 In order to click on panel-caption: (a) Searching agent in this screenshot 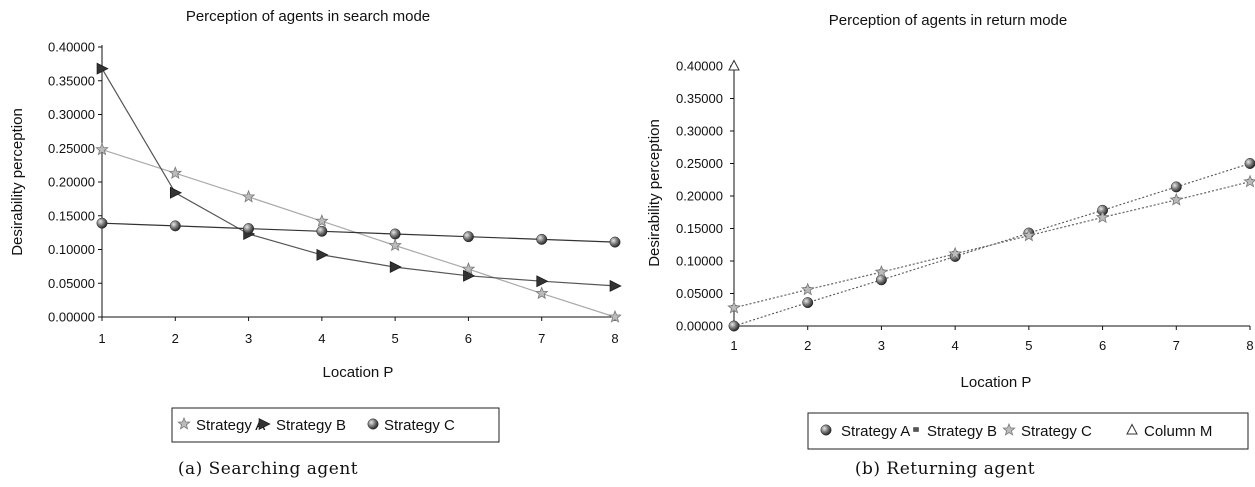, I will do `click(268, 469)`.